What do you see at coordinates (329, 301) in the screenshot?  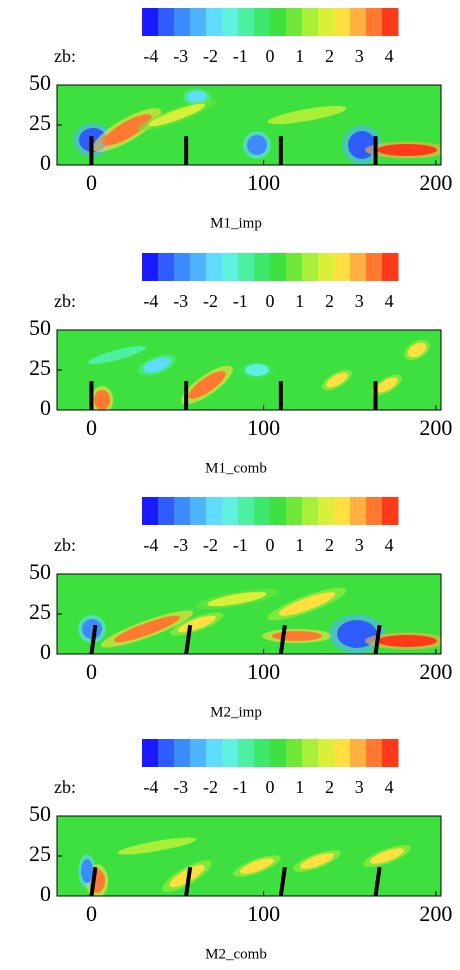 I see `colorbar-tick-label: 2` at bounding box center [329, 301].